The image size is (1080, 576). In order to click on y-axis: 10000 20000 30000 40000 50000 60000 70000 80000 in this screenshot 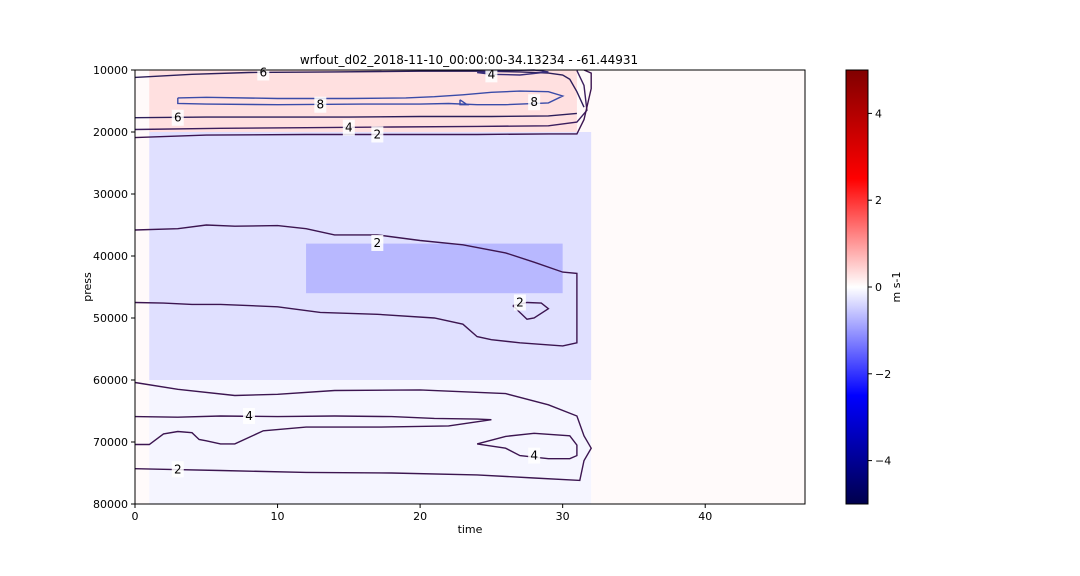, I will do `click(114, 287)`.